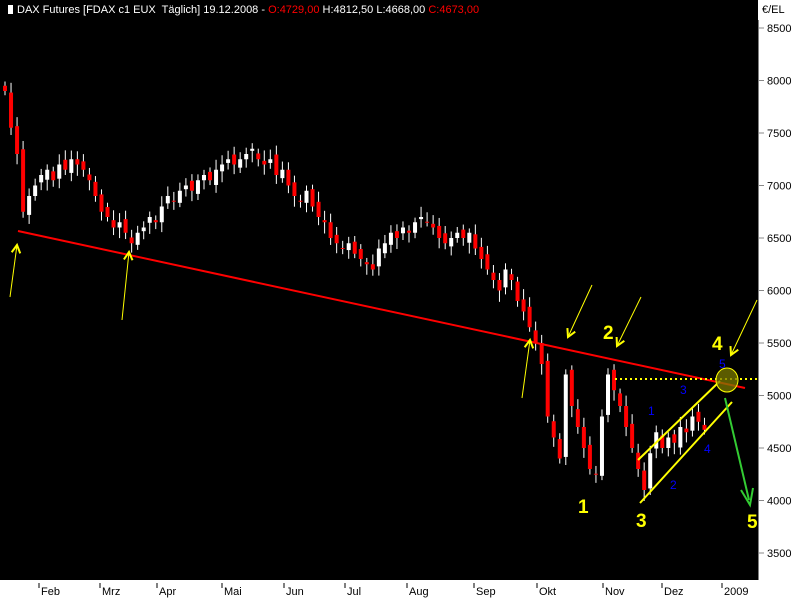 This screenshot has height=600, width=800. Describe the element at coordinates (641, 521) in the screenshot. I see `wave-label-major-3: 3` at that location.